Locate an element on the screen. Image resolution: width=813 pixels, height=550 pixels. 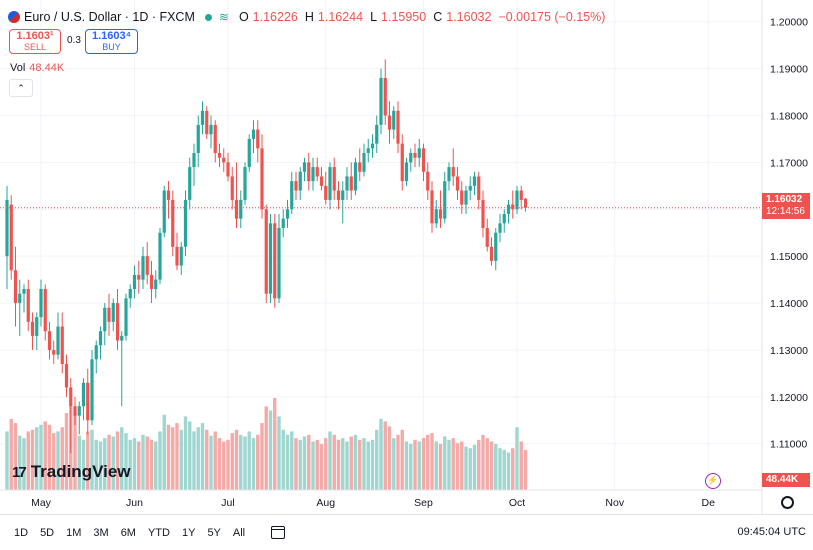
high-label: H is located at coordinates (309, 17).